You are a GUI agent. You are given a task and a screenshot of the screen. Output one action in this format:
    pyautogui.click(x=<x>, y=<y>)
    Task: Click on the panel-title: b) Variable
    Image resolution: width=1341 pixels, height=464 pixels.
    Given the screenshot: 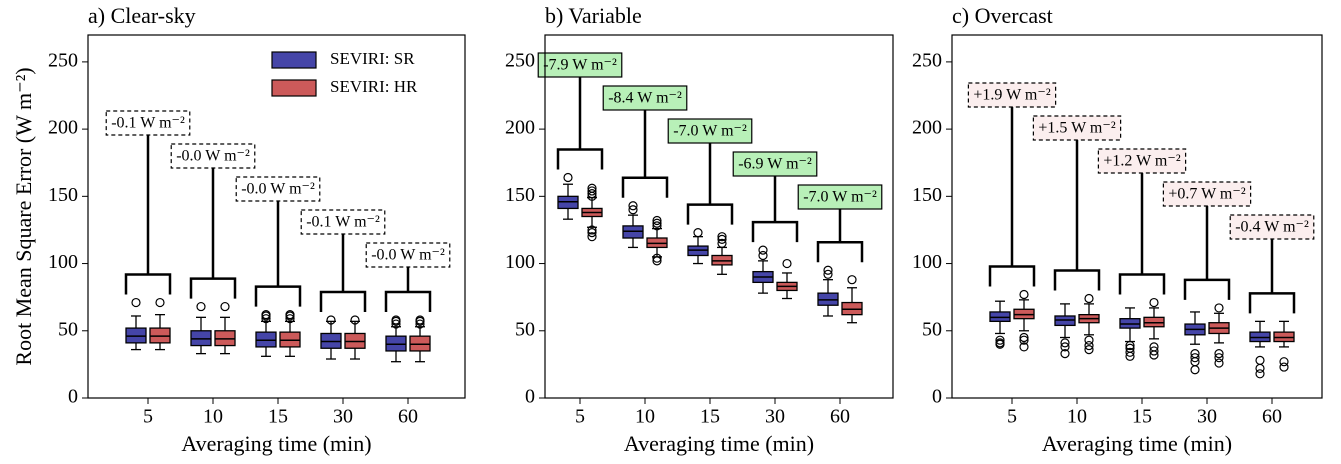 What is the action you would take?
    pyautogui.click(x=593, y=15)
    